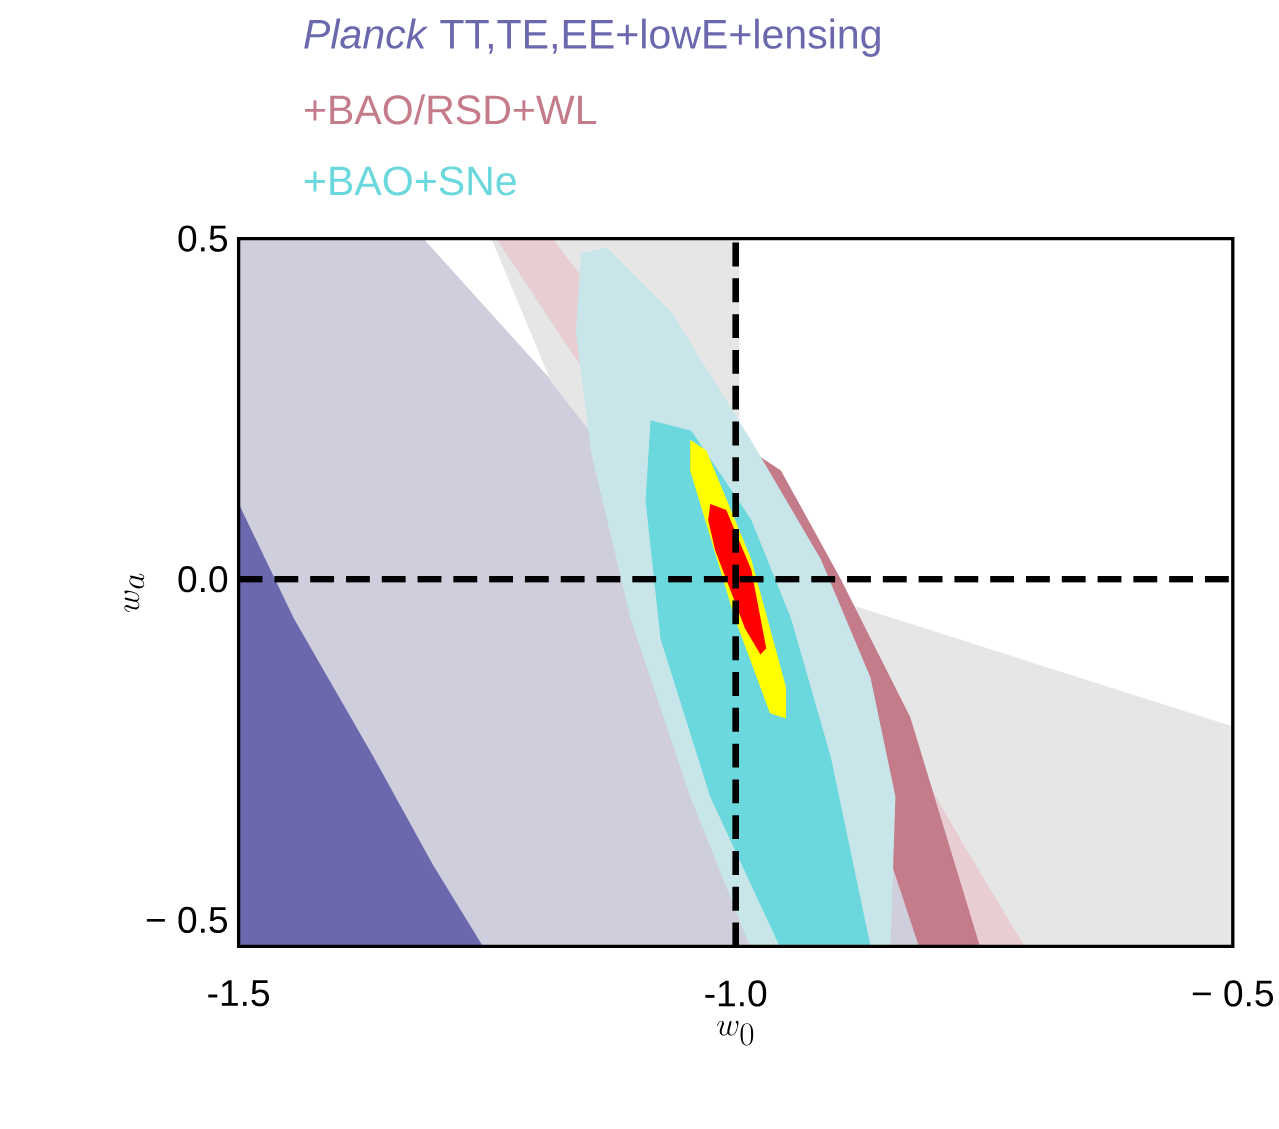 The height and width of the screenshot is (1129, 1279). What do you see at coordinates (736, 993) in the screenshot?
I see `x-tick-label: -1.0` at bounding box center [736, 993].